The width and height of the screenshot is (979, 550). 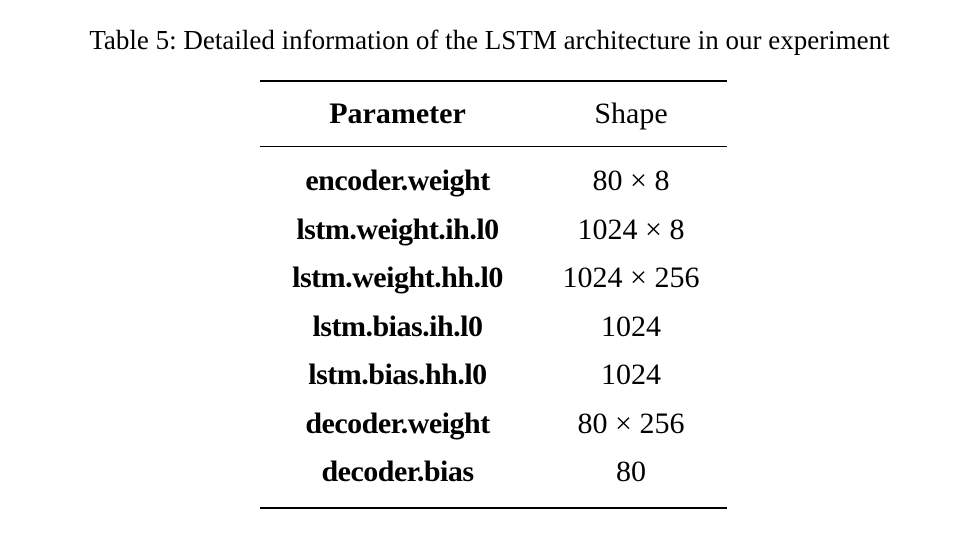 What do you see at coordinates (493, 176) in the screenshot?
I see `table-row: encoder.weight 80 × 8` at bounding box center [493, 176].